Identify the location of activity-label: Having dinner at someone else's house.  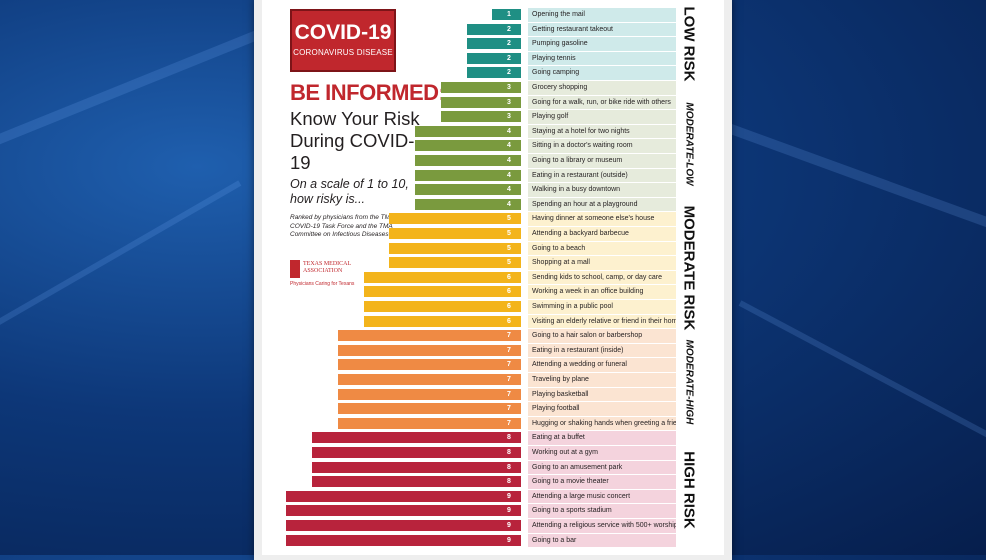
(602, 219).